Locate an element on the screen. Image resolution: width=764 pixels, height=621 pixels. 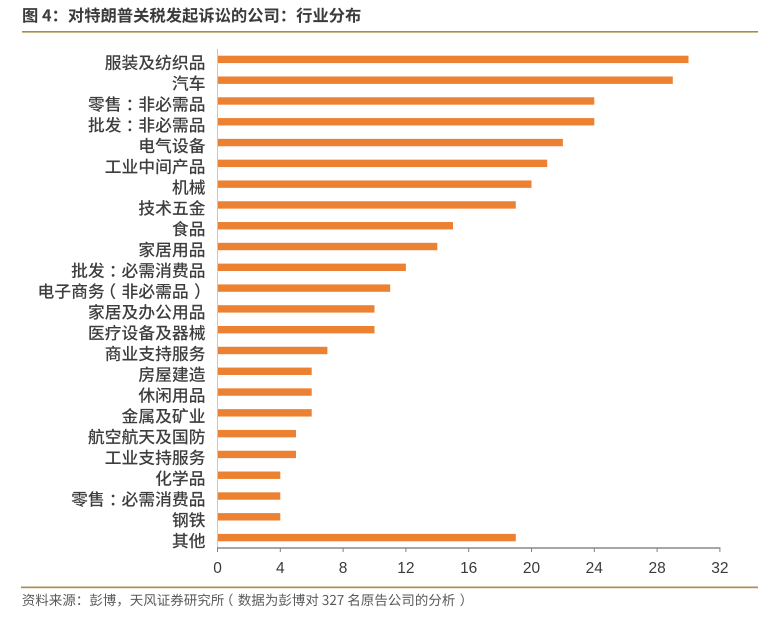
svg-text: 0 is located at coordinates (217, 568).